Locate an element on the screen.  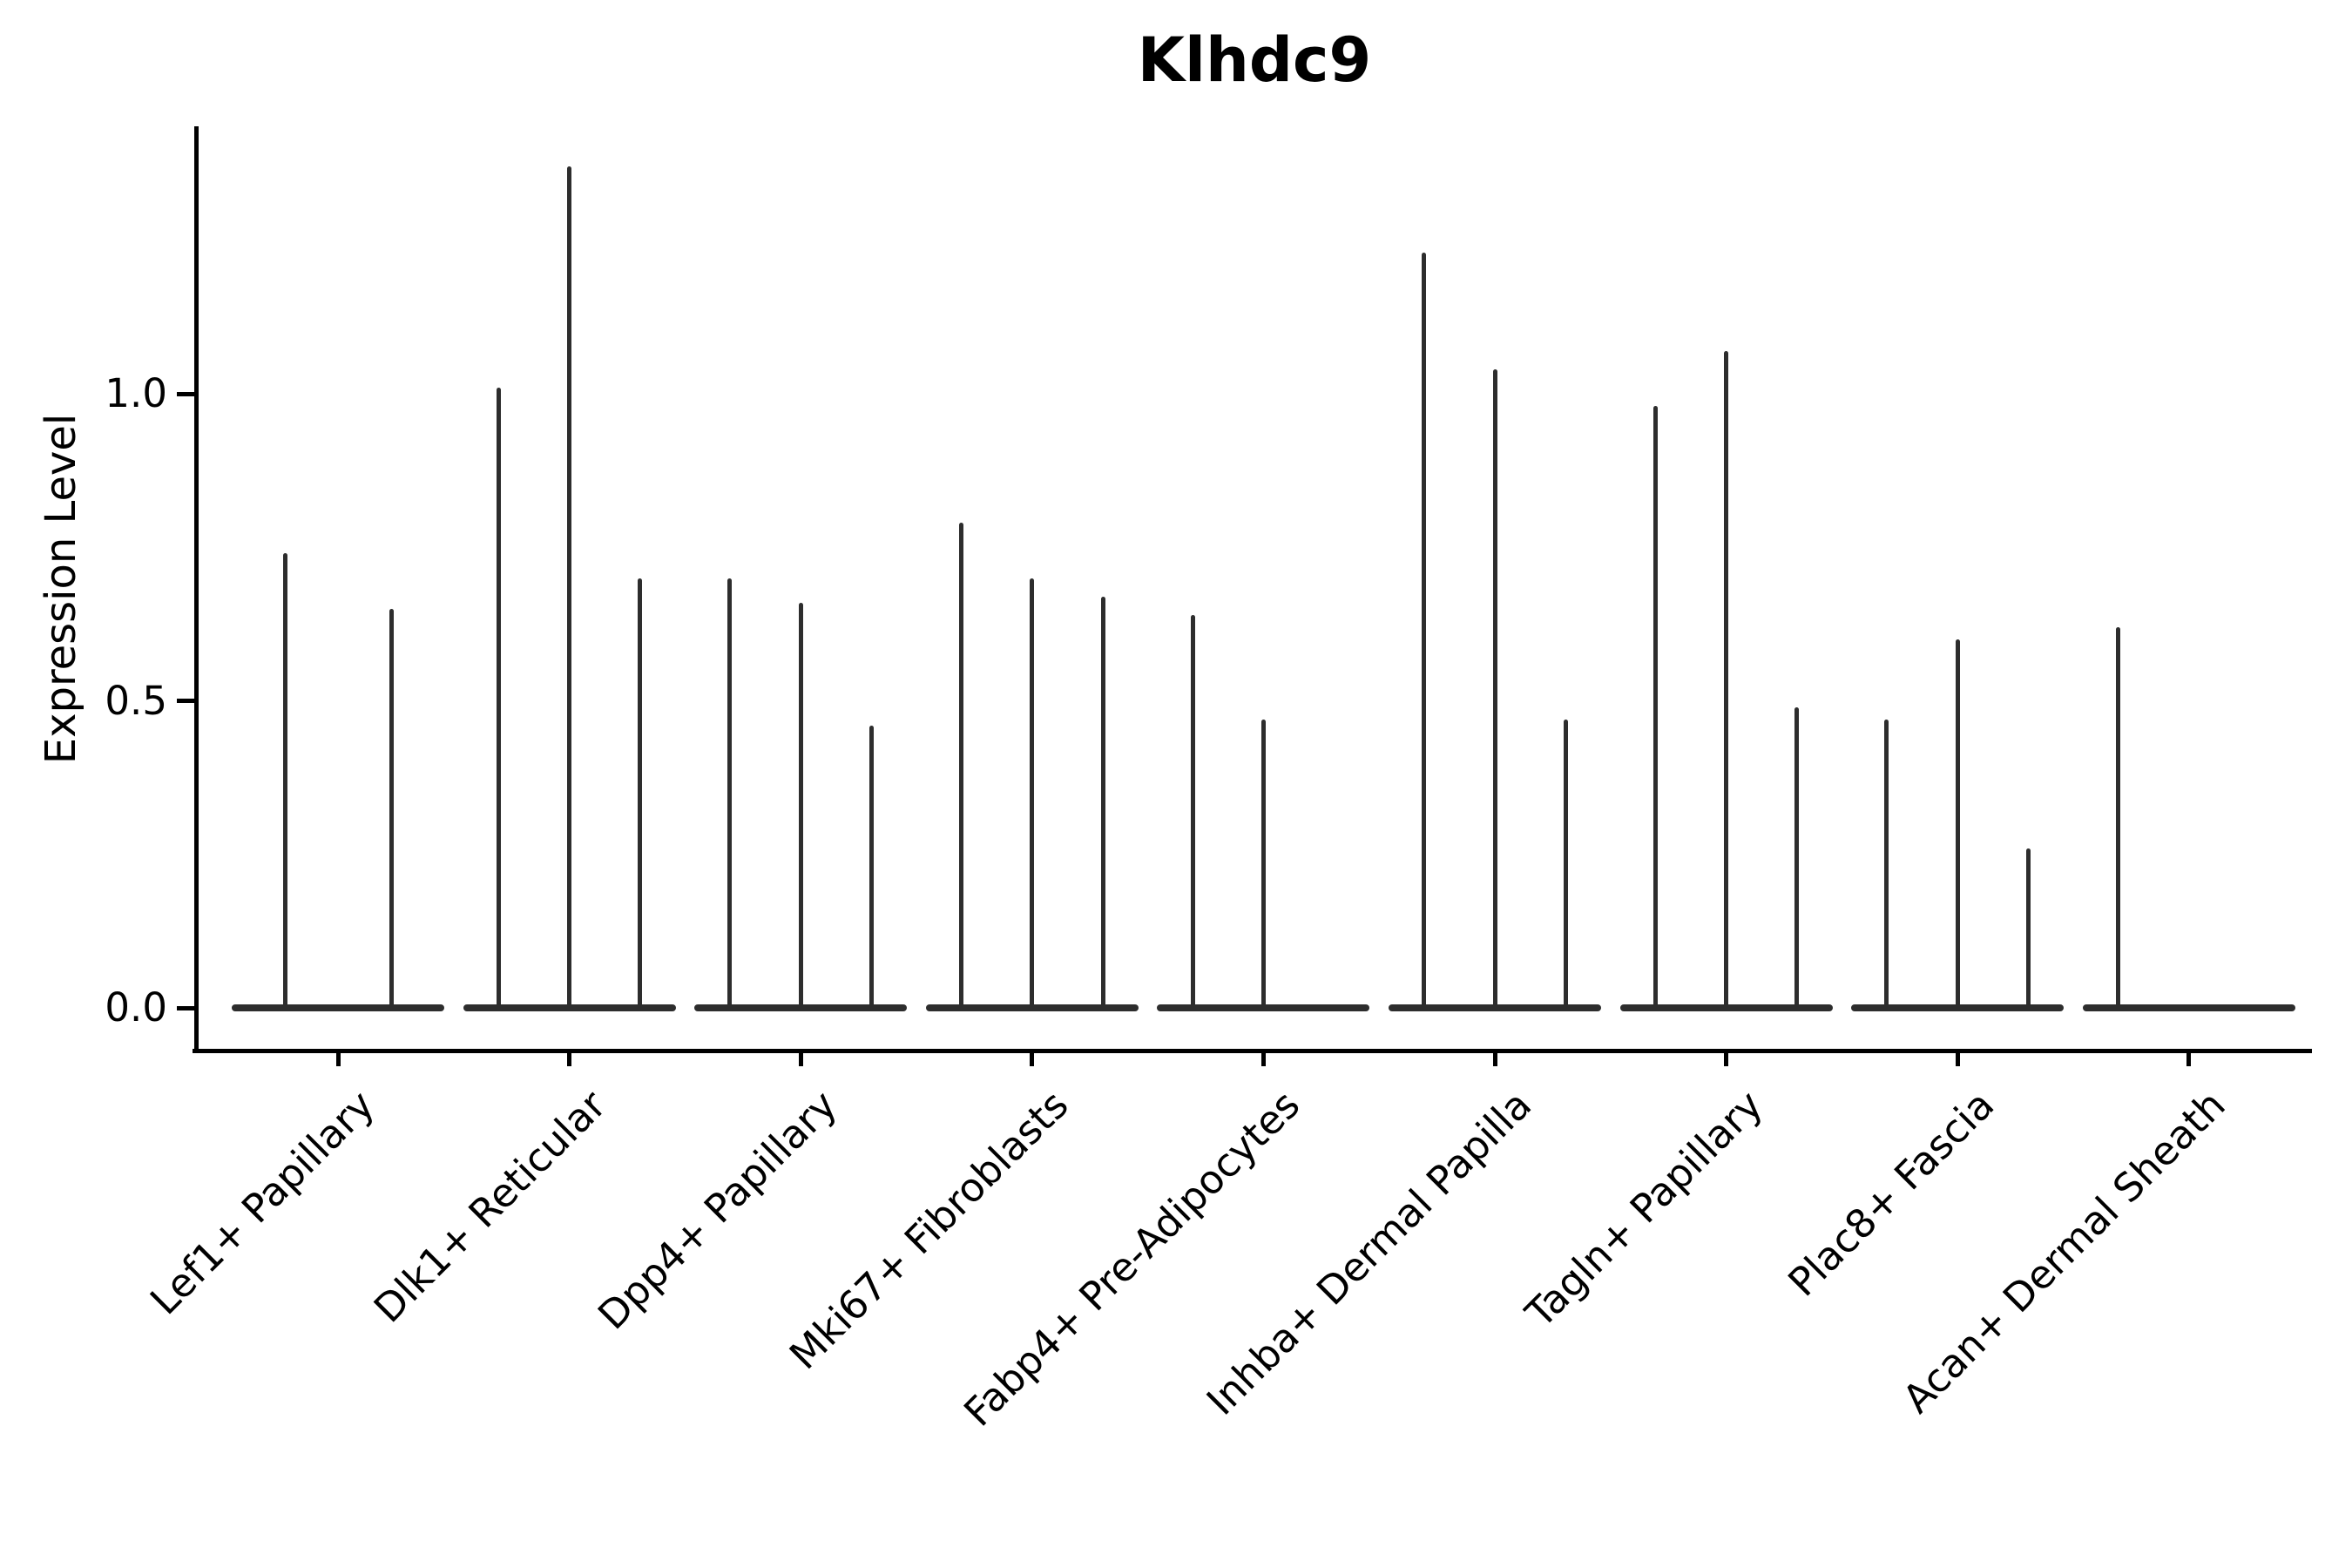
y-tick-label: 1.0 is located at coordinates (136, 393).